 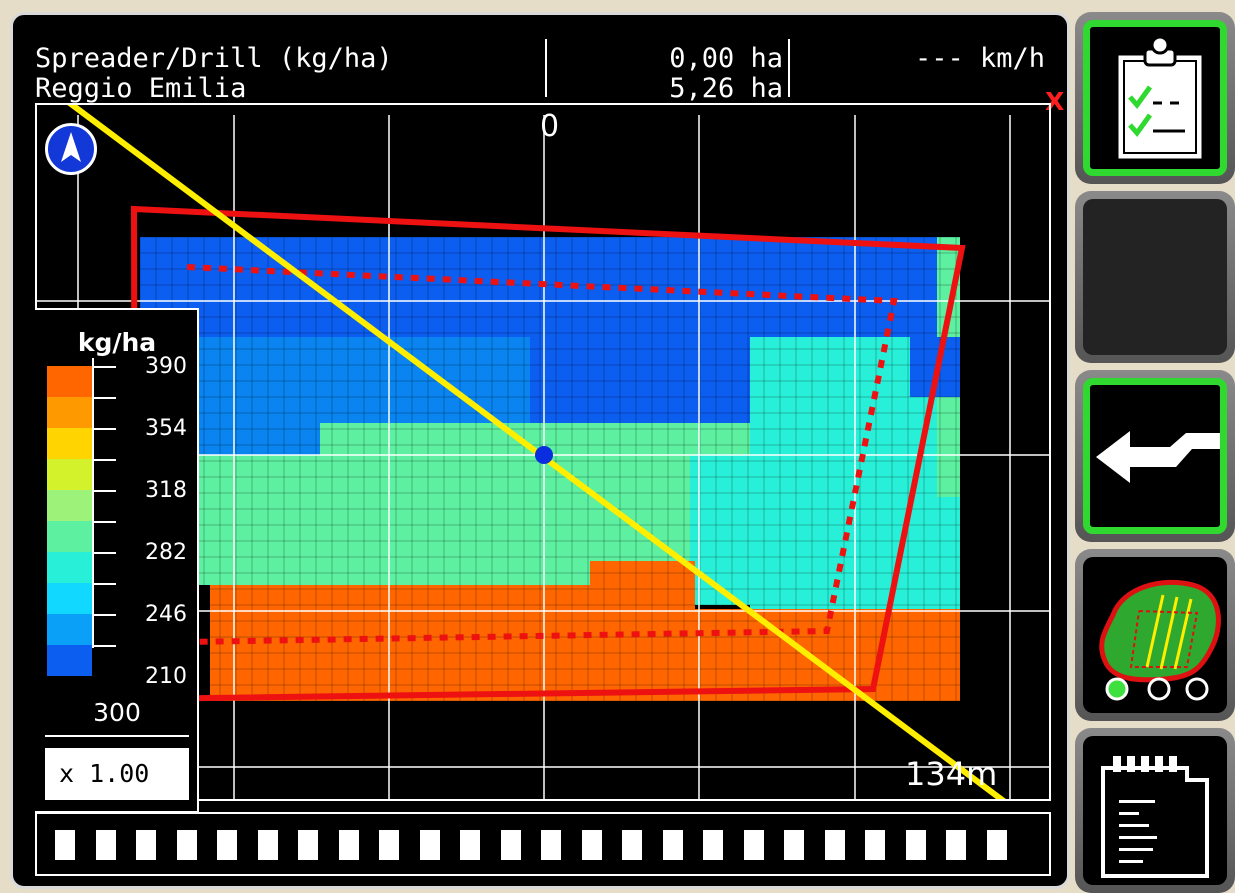 I want to click on legend-value: 282, so click(x=166, y=552).